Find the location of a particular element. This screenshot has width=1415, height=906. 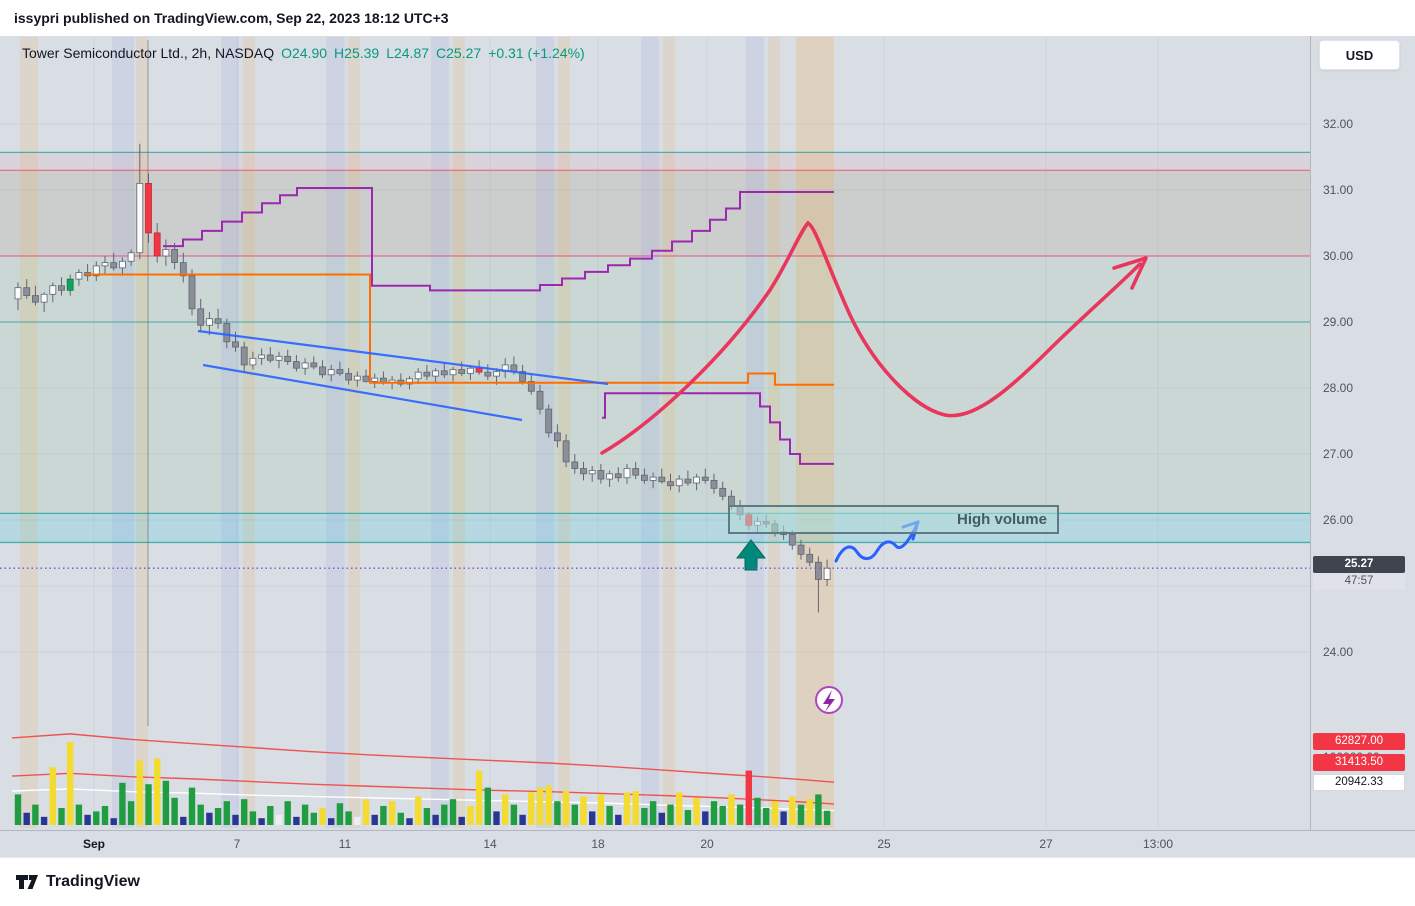

time-label: 25 is located at coordinates (884, 844).